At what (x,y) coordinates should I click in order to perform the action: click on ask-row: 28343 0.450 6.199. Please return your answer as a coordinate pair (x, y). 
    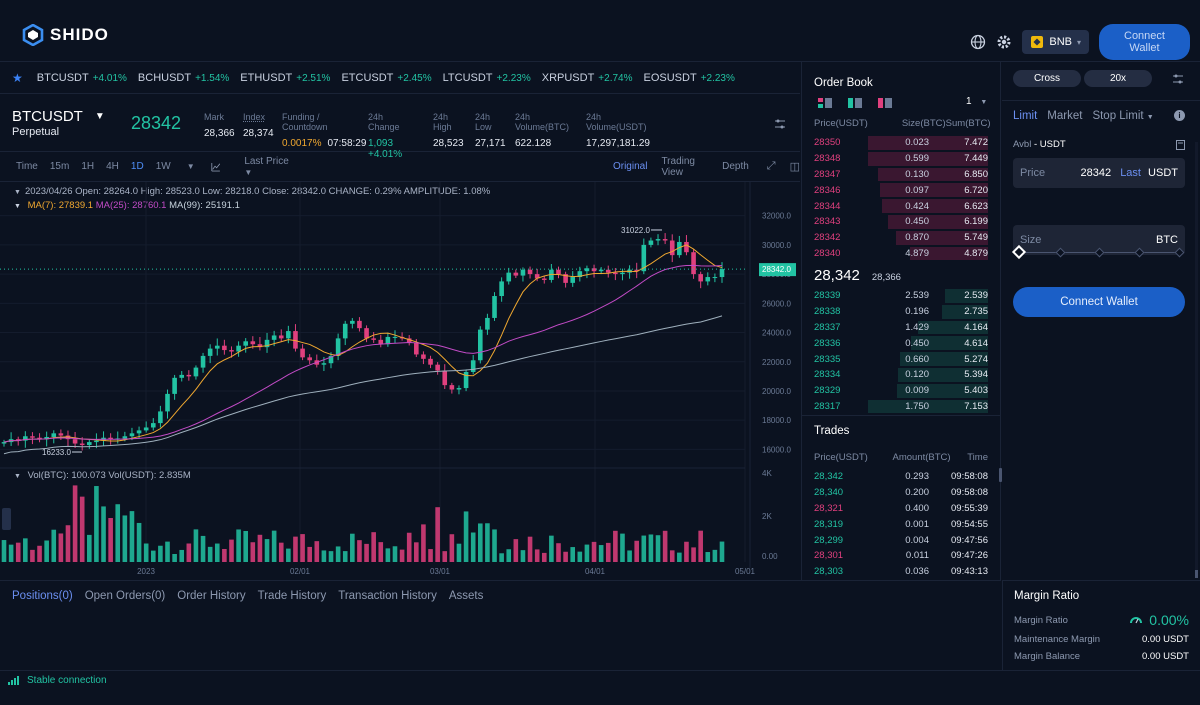
    Looking at the image, I should click on (901, 222).